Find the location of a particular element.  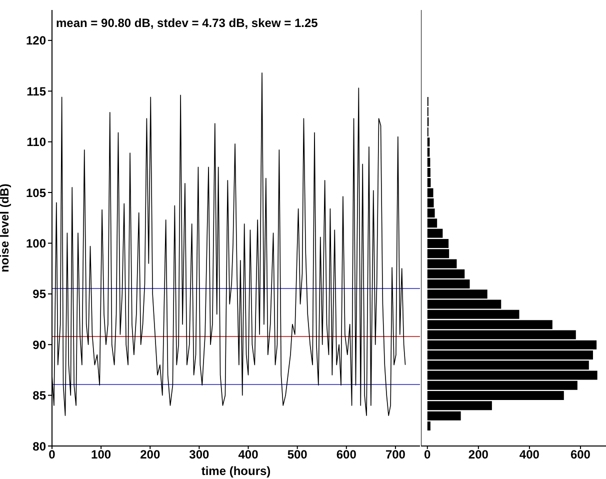

y-tick-label: 115 is located at coordinates (36, 91).